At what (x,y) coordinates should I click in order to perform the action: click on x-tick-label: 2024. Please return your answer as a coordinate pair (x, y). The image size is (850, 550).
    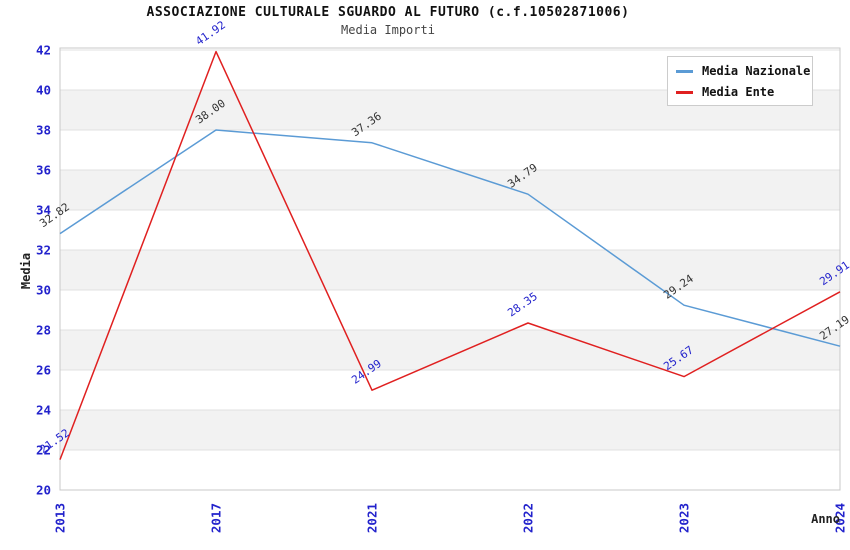
    Looking at the image, I should click on (840, 518).